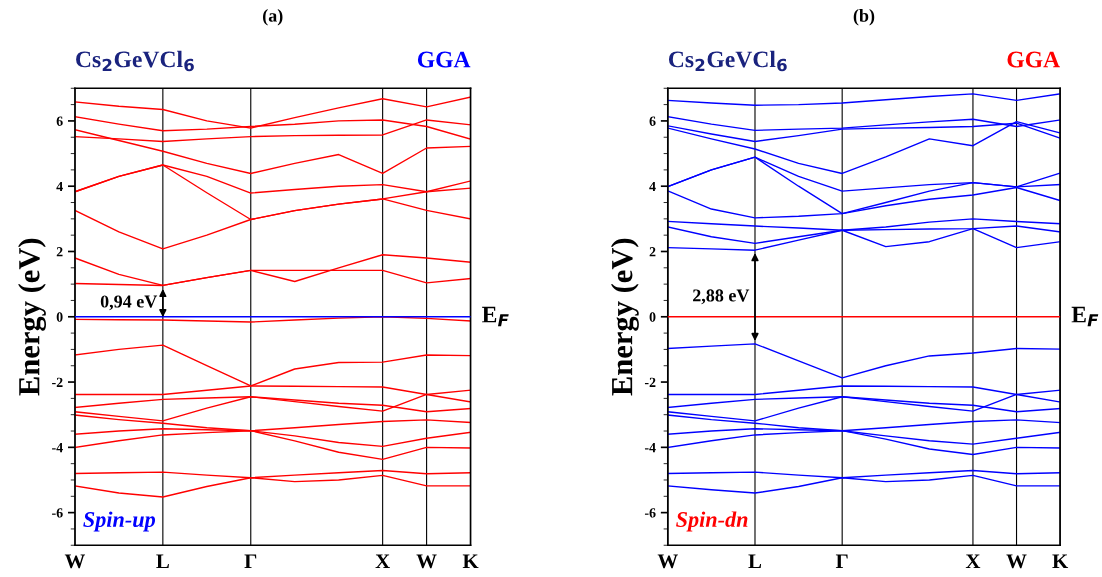  Describe the element at coordinates (273, 17) in the screenshot. I see `chart-title: (a)` at that location.